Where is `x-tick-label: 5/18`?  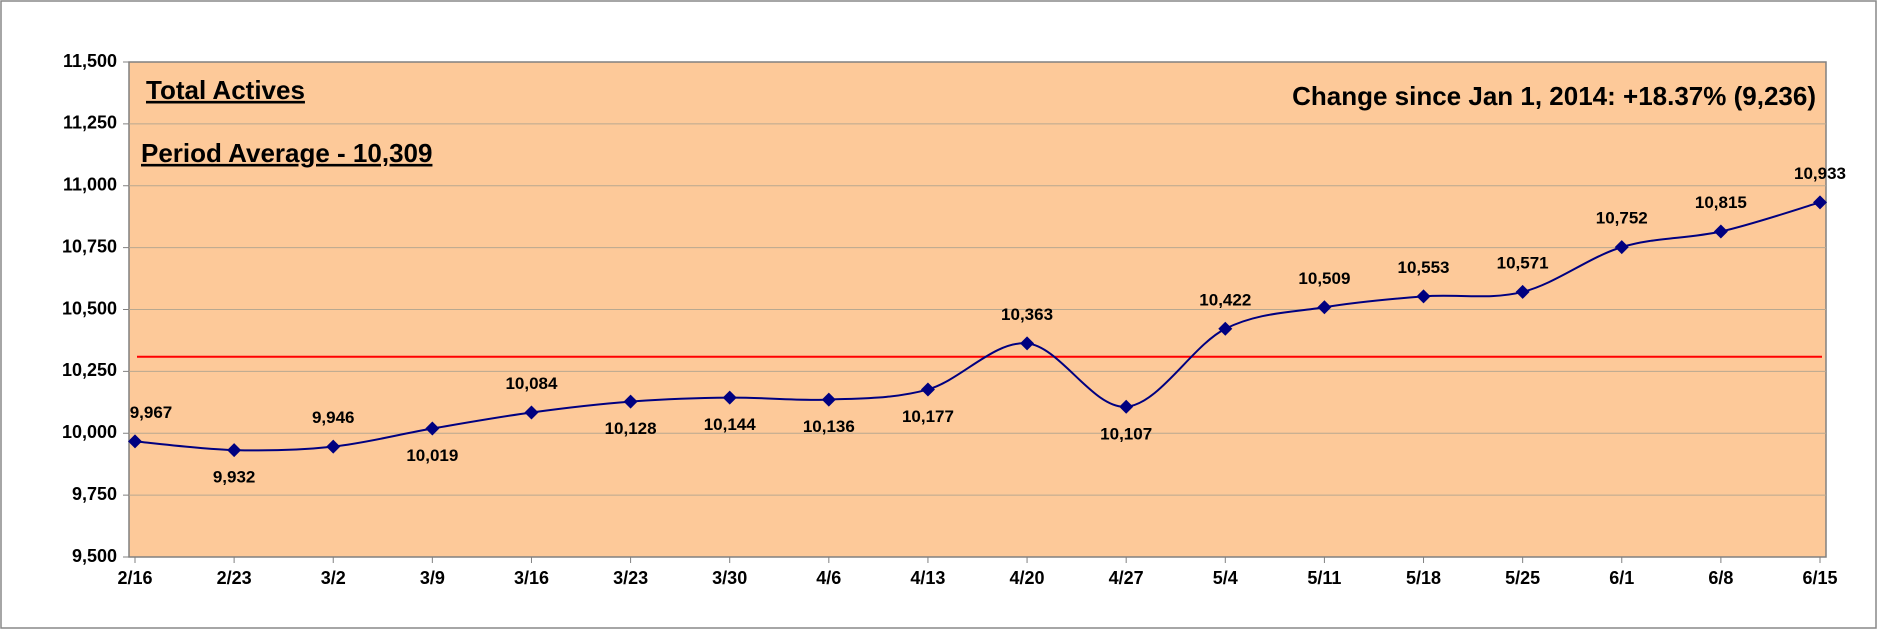
x-tick-label: 5/18 is located at coordinates (1423, 578).